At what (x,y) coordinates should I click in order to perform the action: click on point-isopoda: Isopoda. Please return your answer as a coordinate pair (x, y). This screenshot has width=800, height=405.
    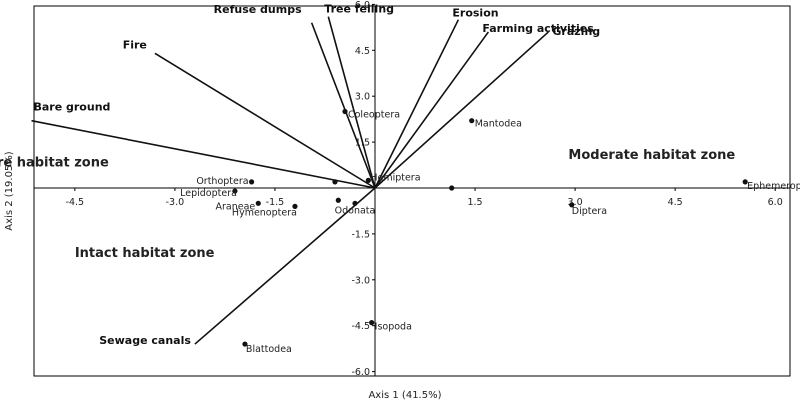
    Looking at the image, I should click on (390, 326).